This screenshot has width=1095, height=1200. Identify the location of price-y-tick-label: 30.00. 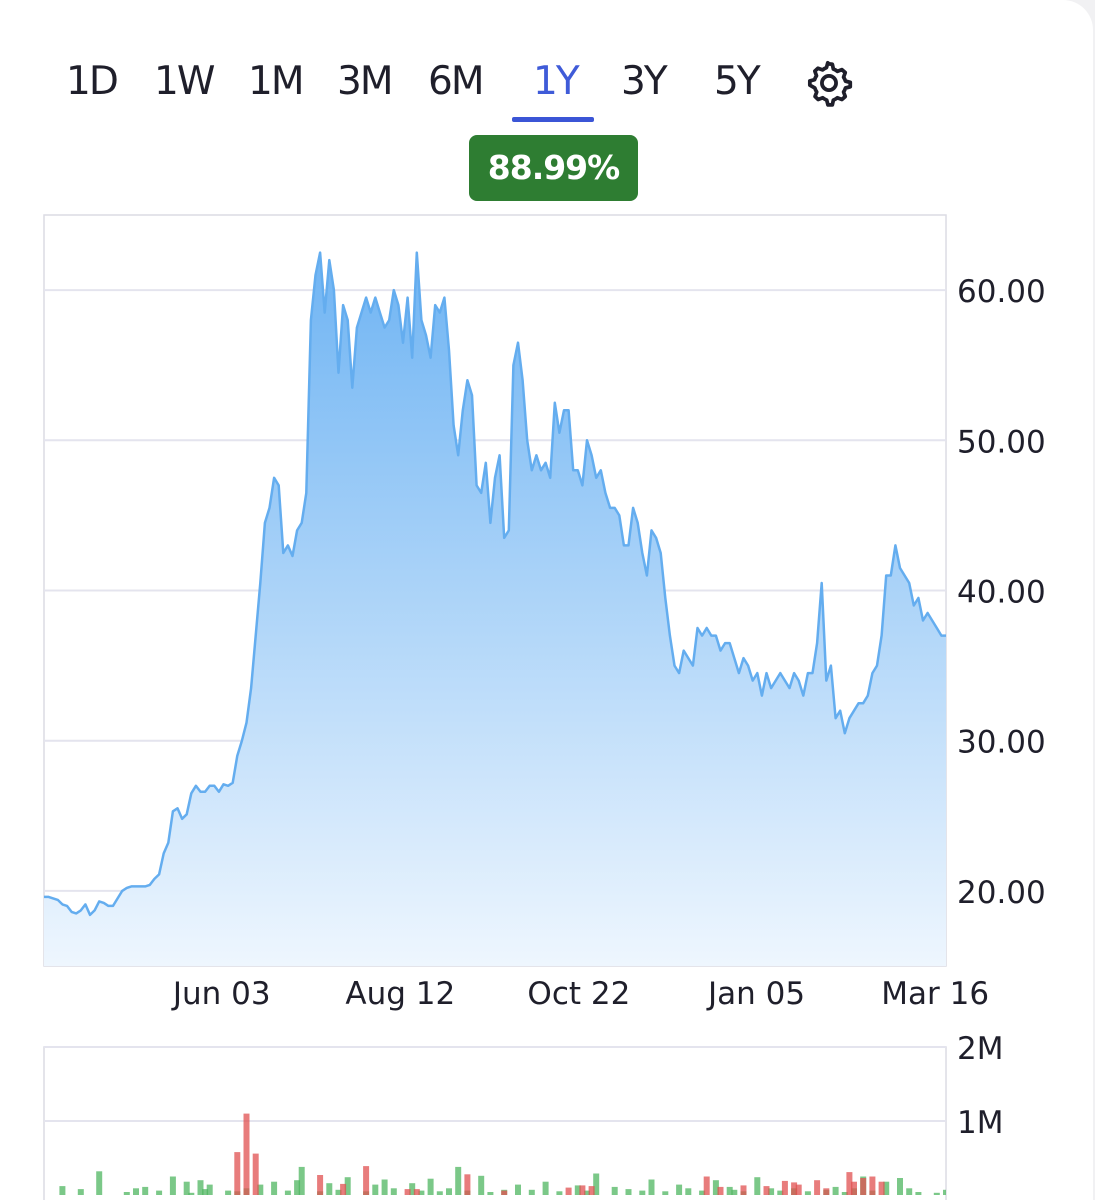
(1001, 743).